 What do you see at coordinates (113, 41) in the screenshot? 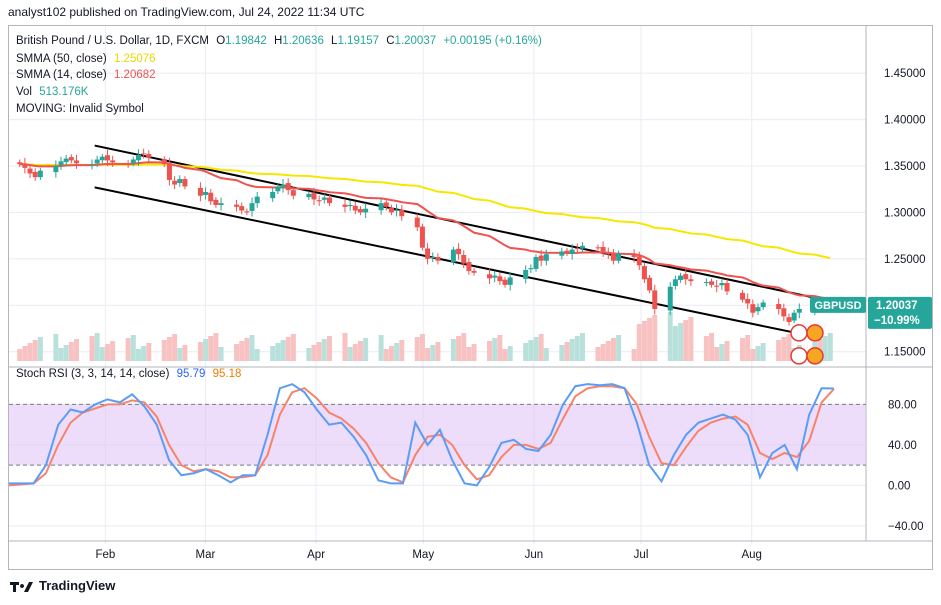
I see `symbol-title: British Pound / U.S. Dollar, 1D, FXCM` at bounding box center [113, 41].